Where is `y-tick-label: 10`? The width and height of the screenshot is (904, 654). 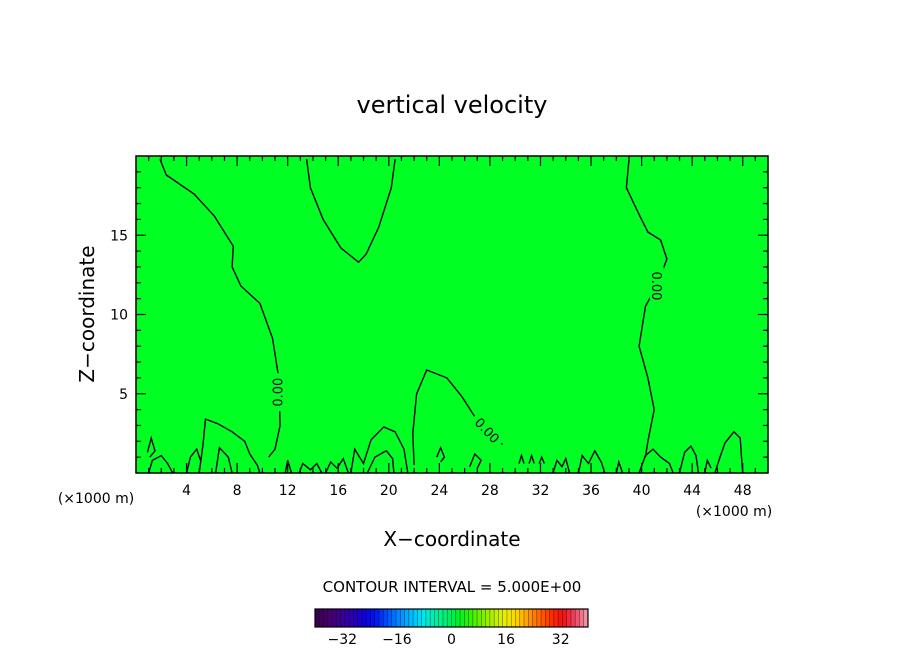
y-tick-label: 10 is located at coordinates (119, 316).